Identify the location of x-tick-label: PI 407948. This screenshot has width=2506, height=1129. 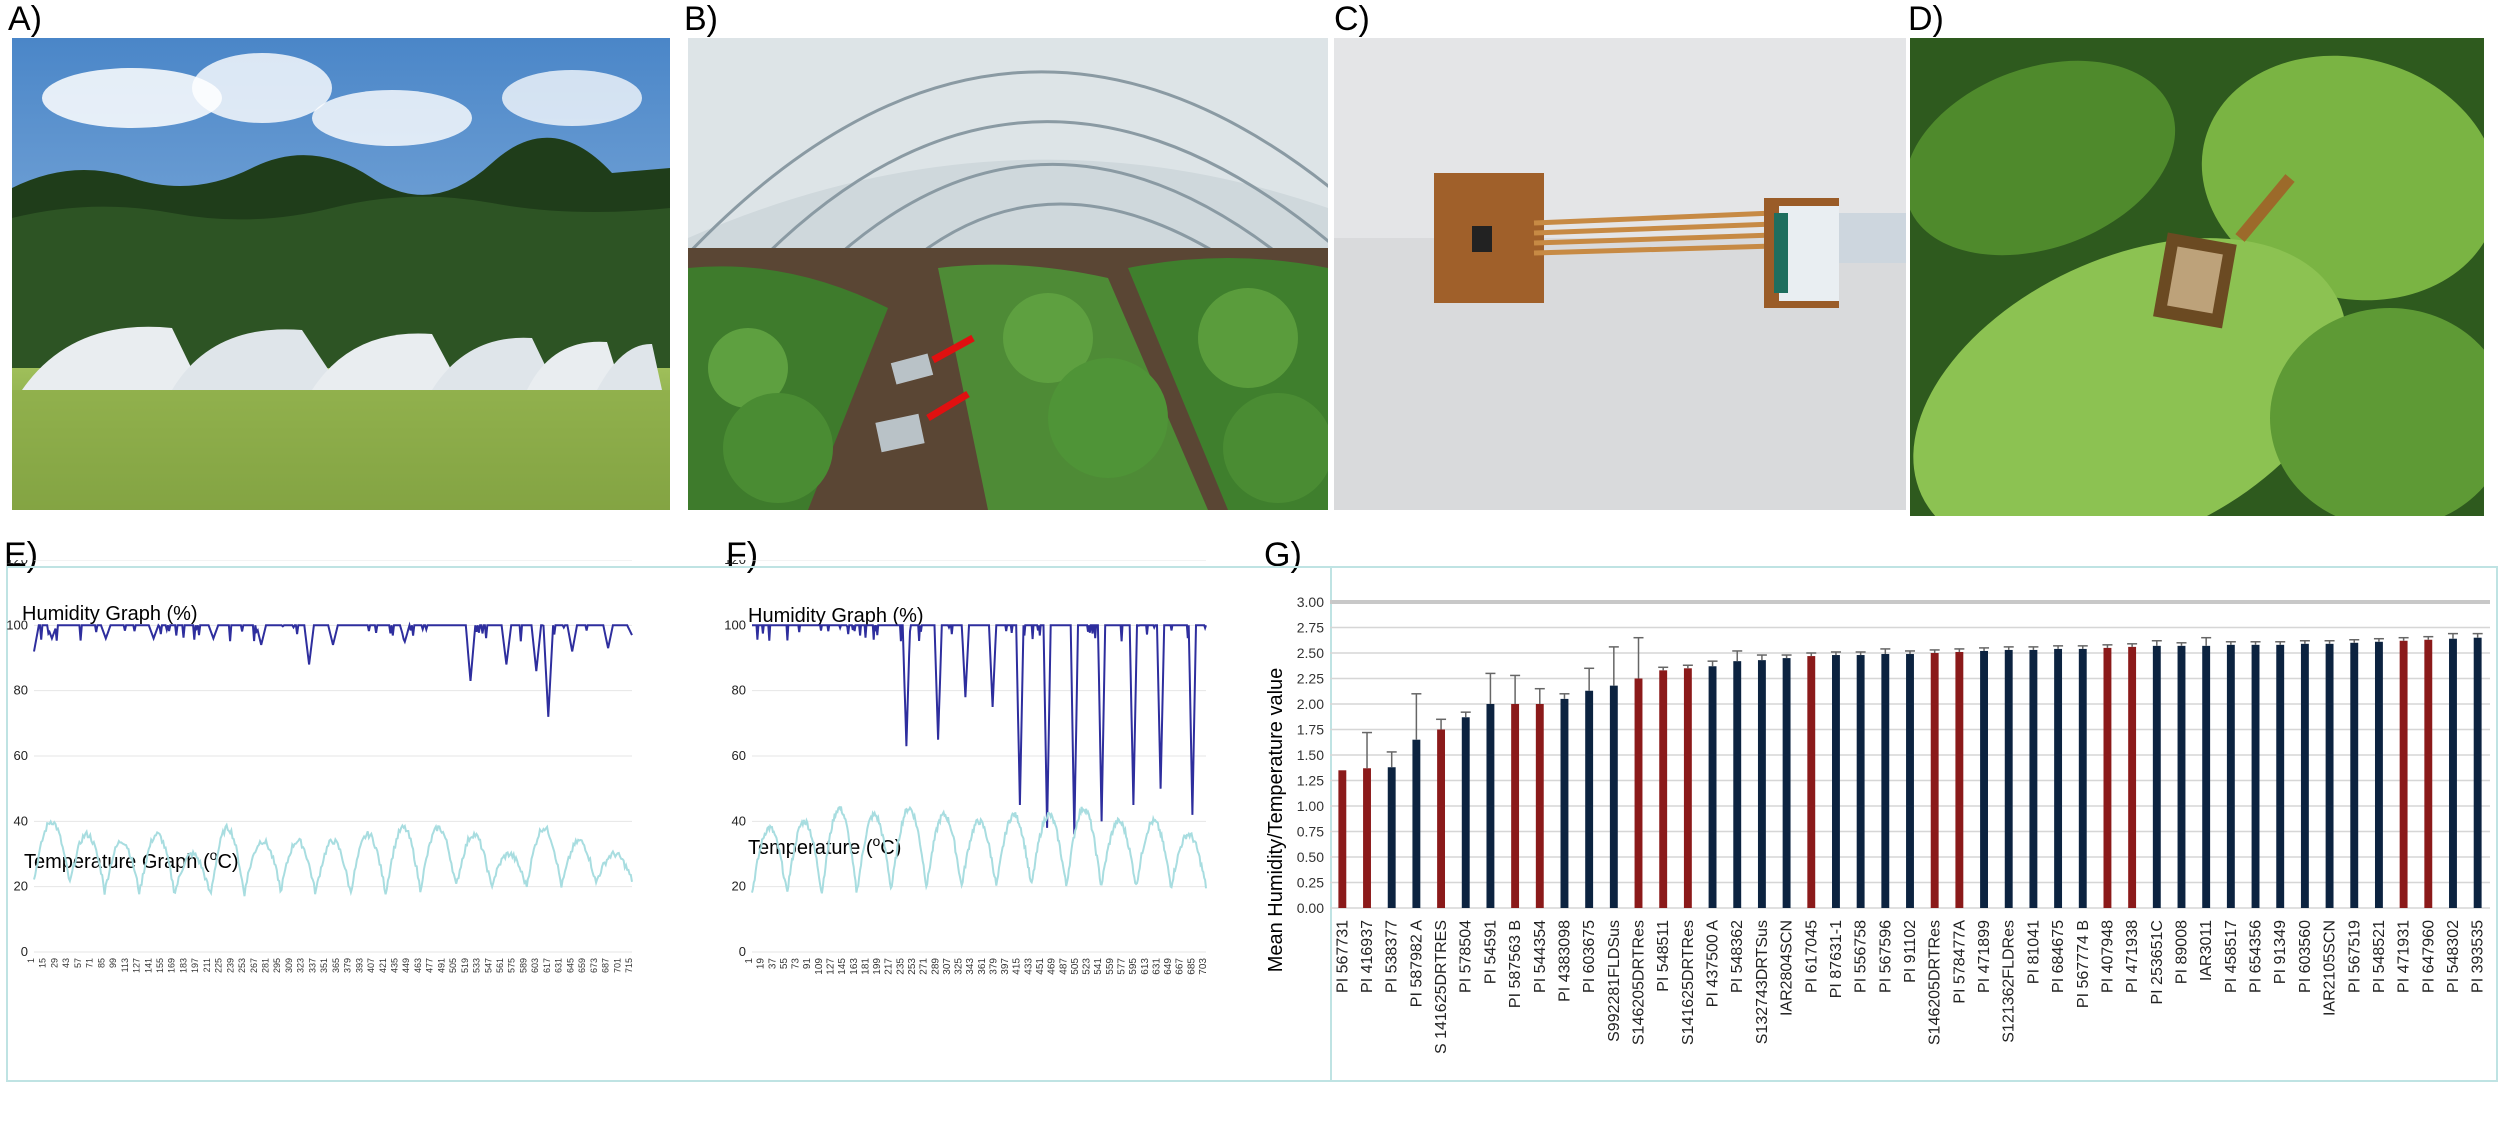
(2107, 956).